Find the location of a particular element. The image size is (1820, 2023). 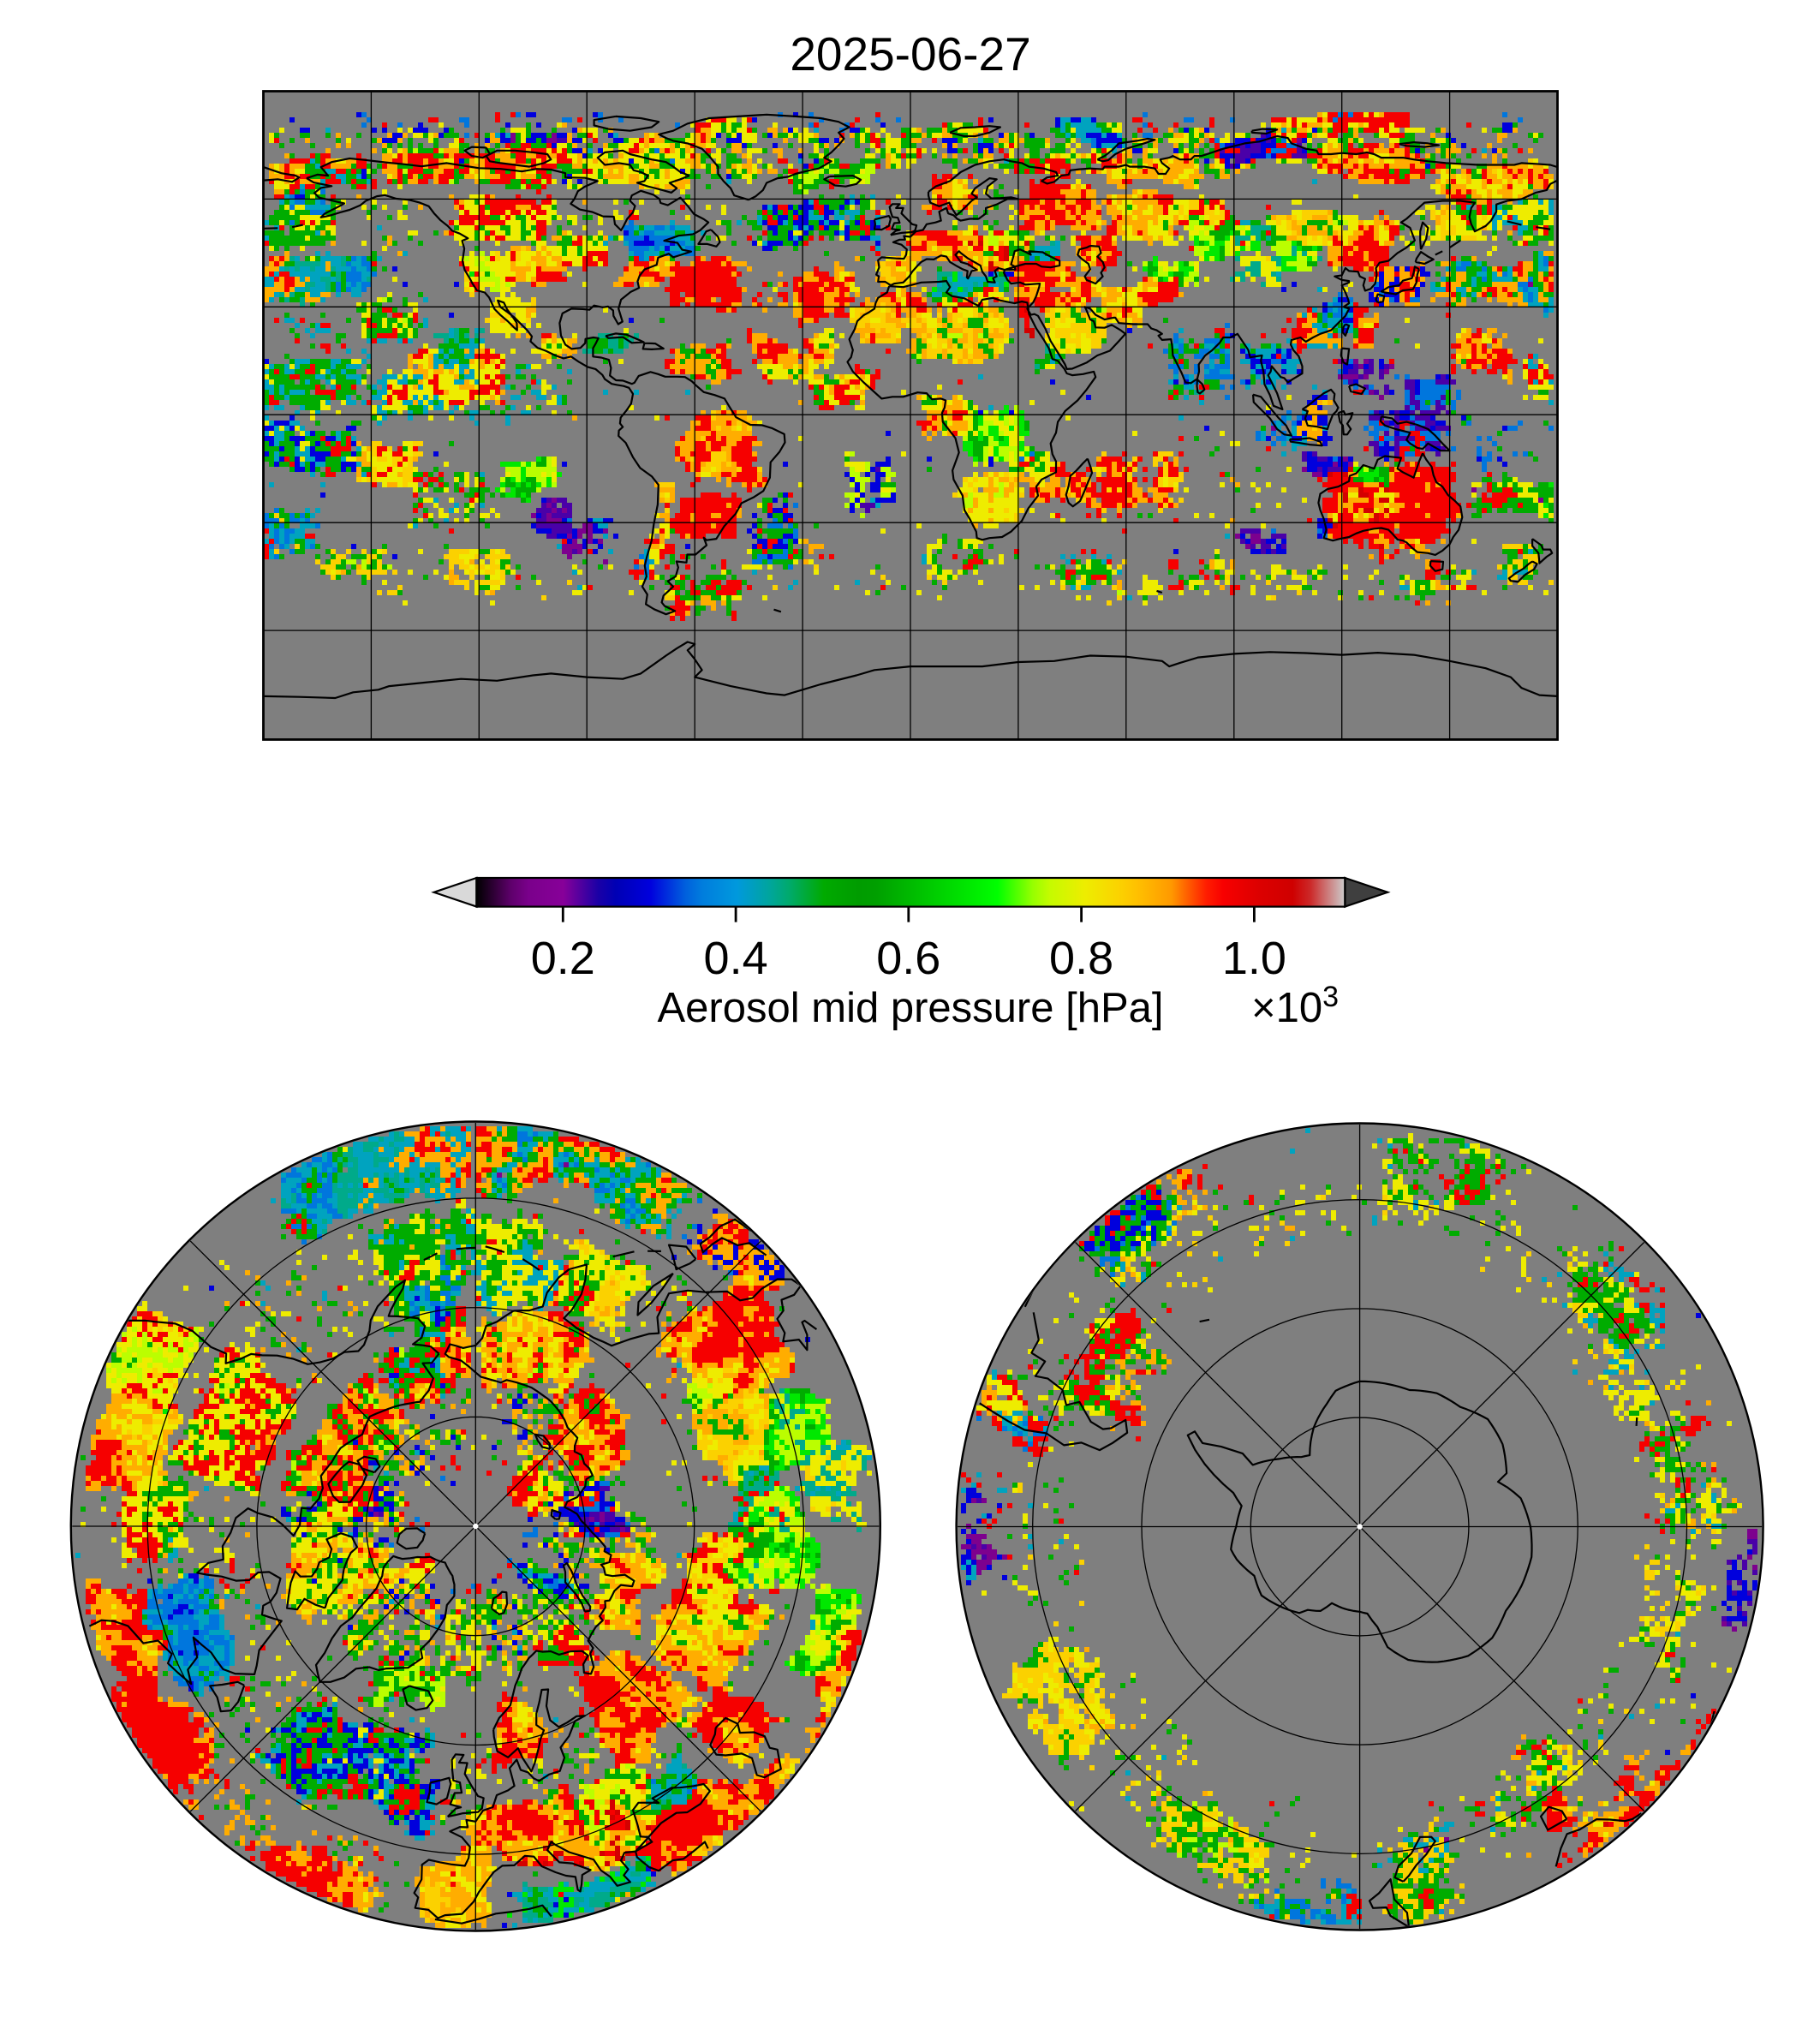

svg-text: 2025-06-27 is located at coordinates (910, 54).